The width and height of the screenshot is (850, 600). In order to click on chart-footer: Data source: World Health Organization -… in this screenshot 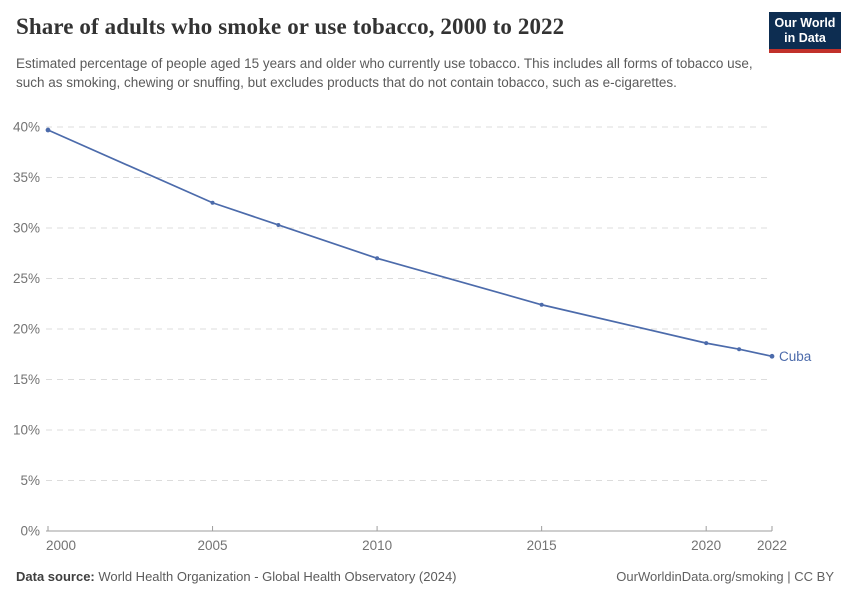, I will do `click(425, 576)`.